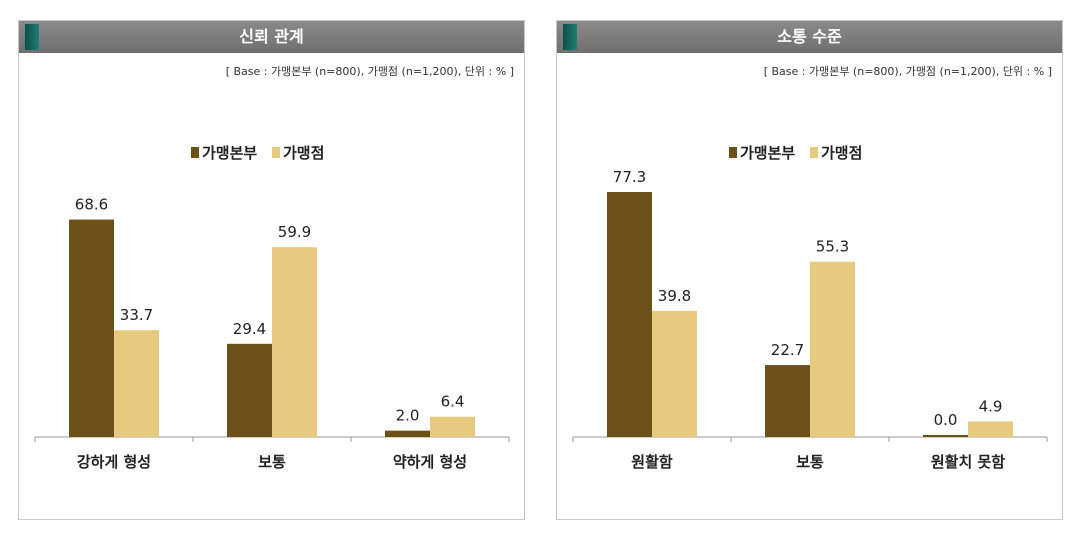 This screenshot has width=1090, height=545. I want to click on chart-title: 소통 수준, so click(809, 36).